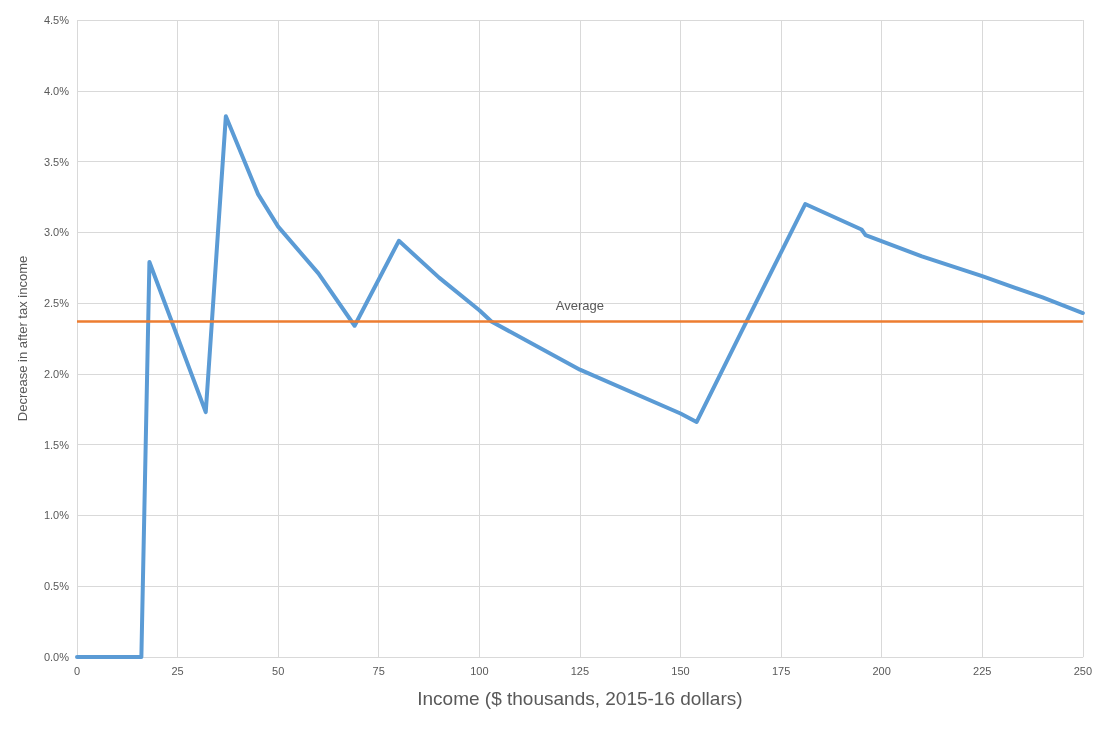 The image size is (1103, 729). I want to click on x-axis-title: Income ($ thousands, 2015-16 dollars), so click(580, 698).